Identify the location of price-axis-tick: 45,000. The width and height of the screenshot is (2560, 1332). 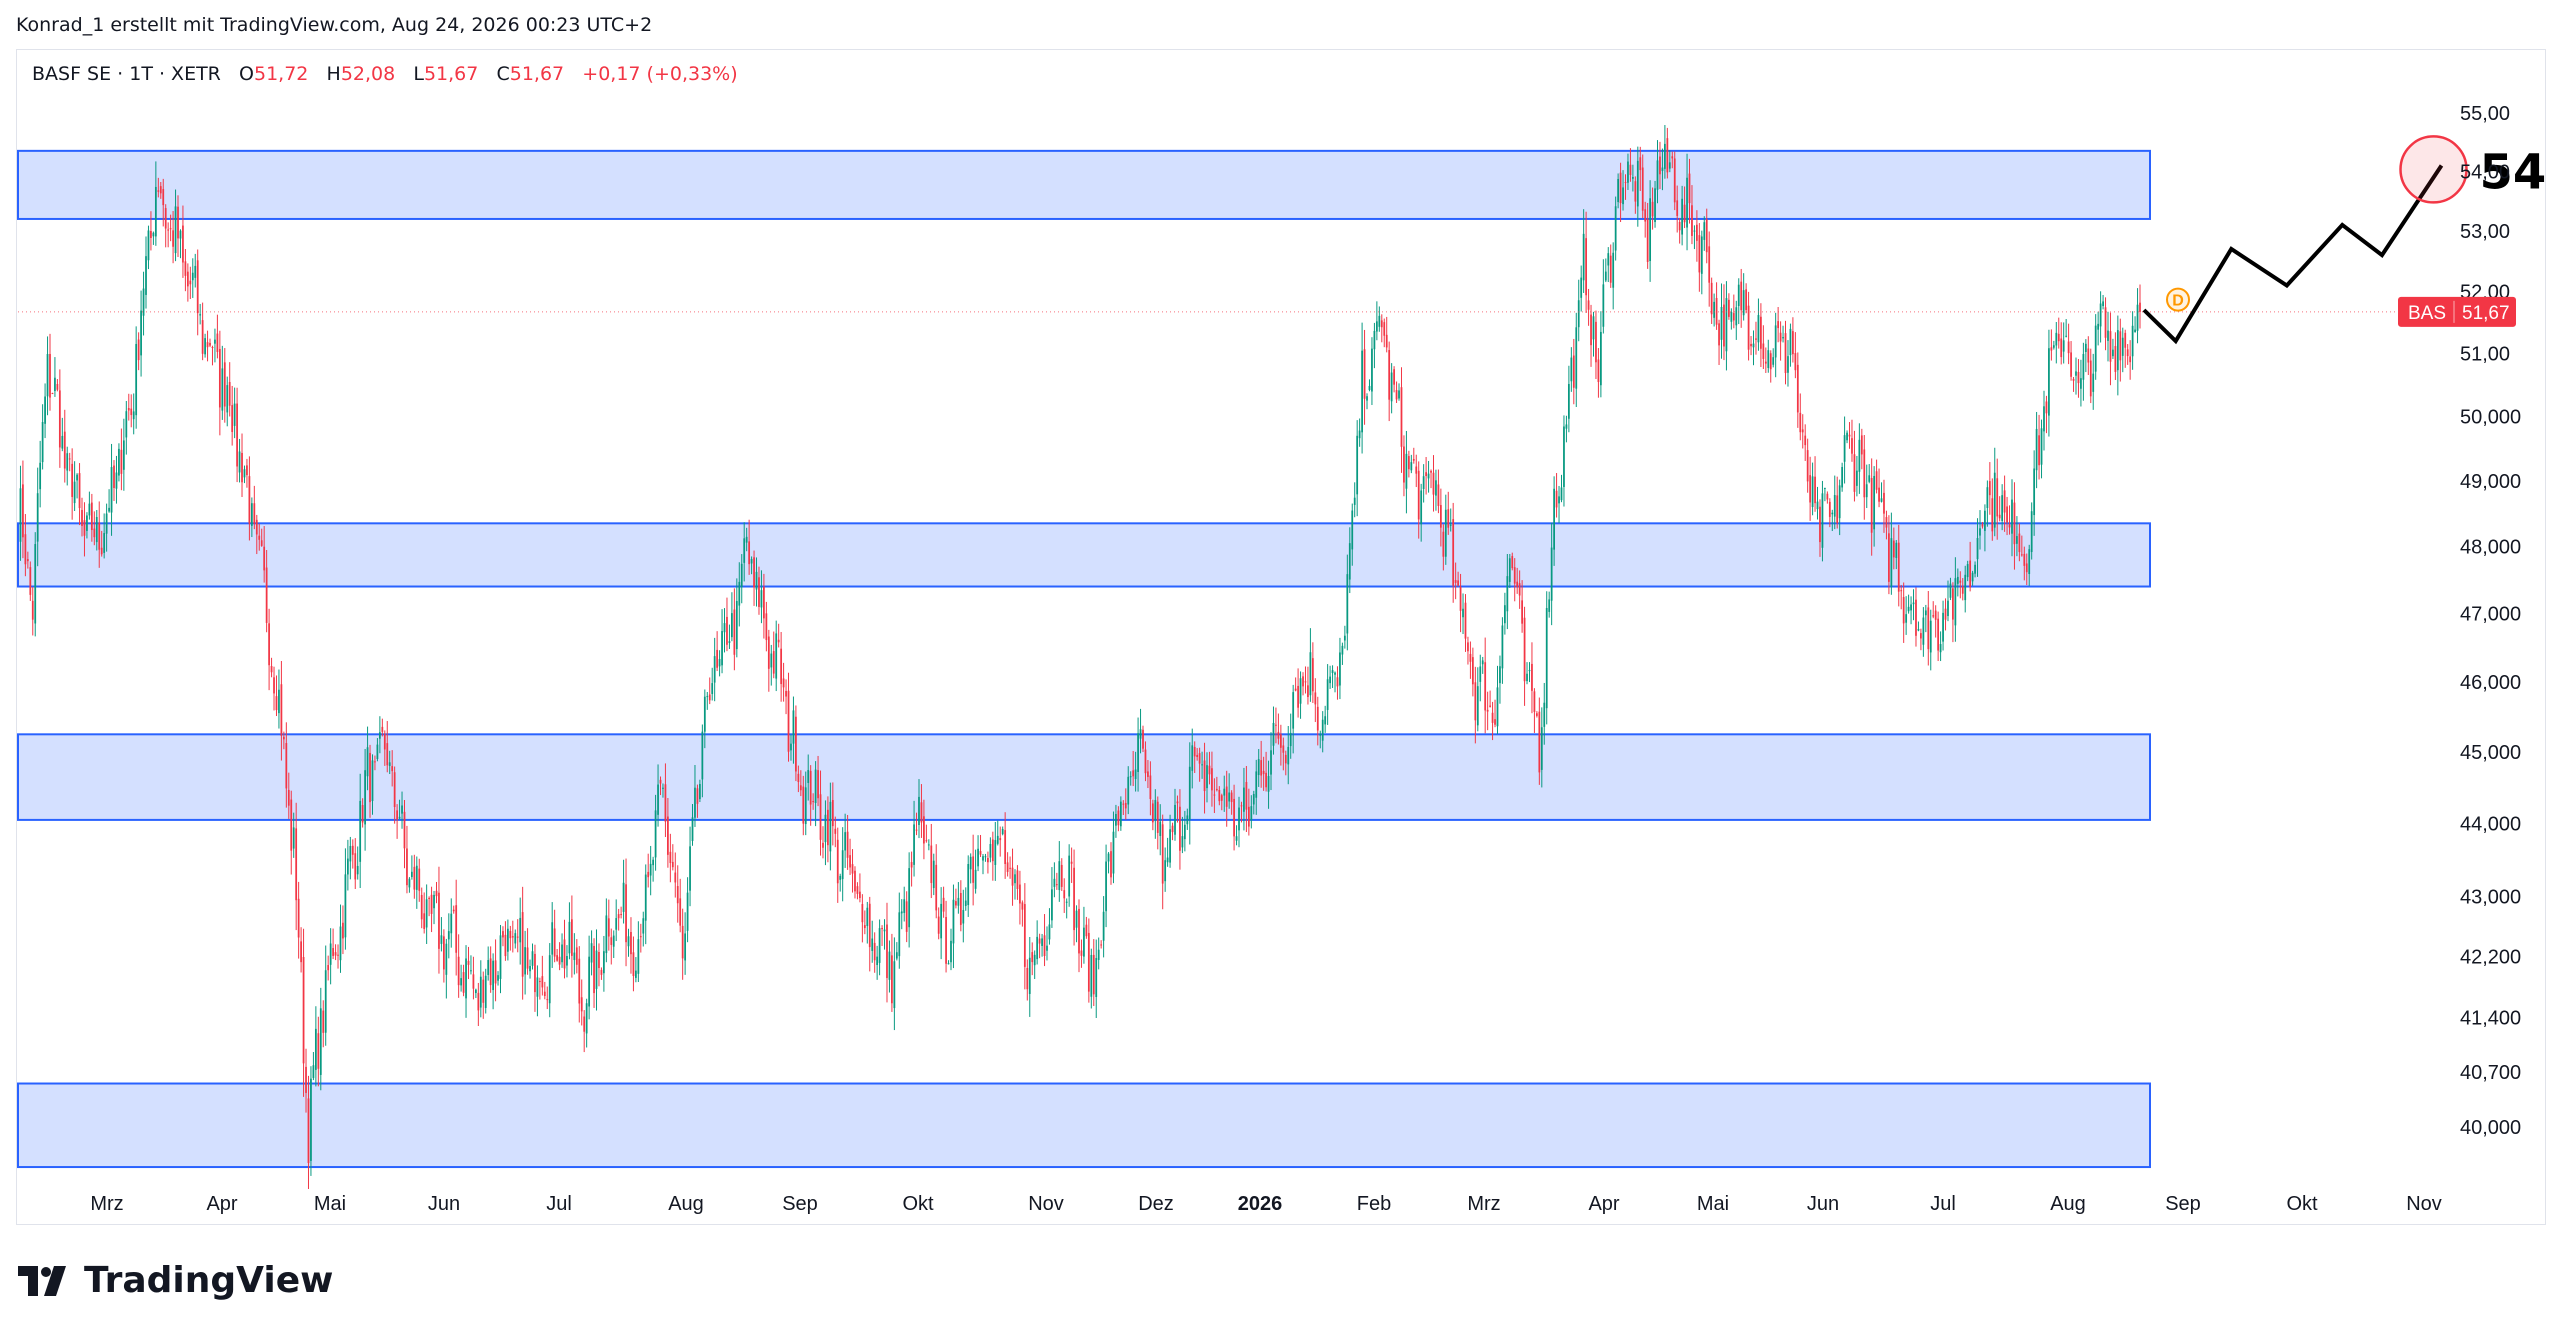
(2490, 753).